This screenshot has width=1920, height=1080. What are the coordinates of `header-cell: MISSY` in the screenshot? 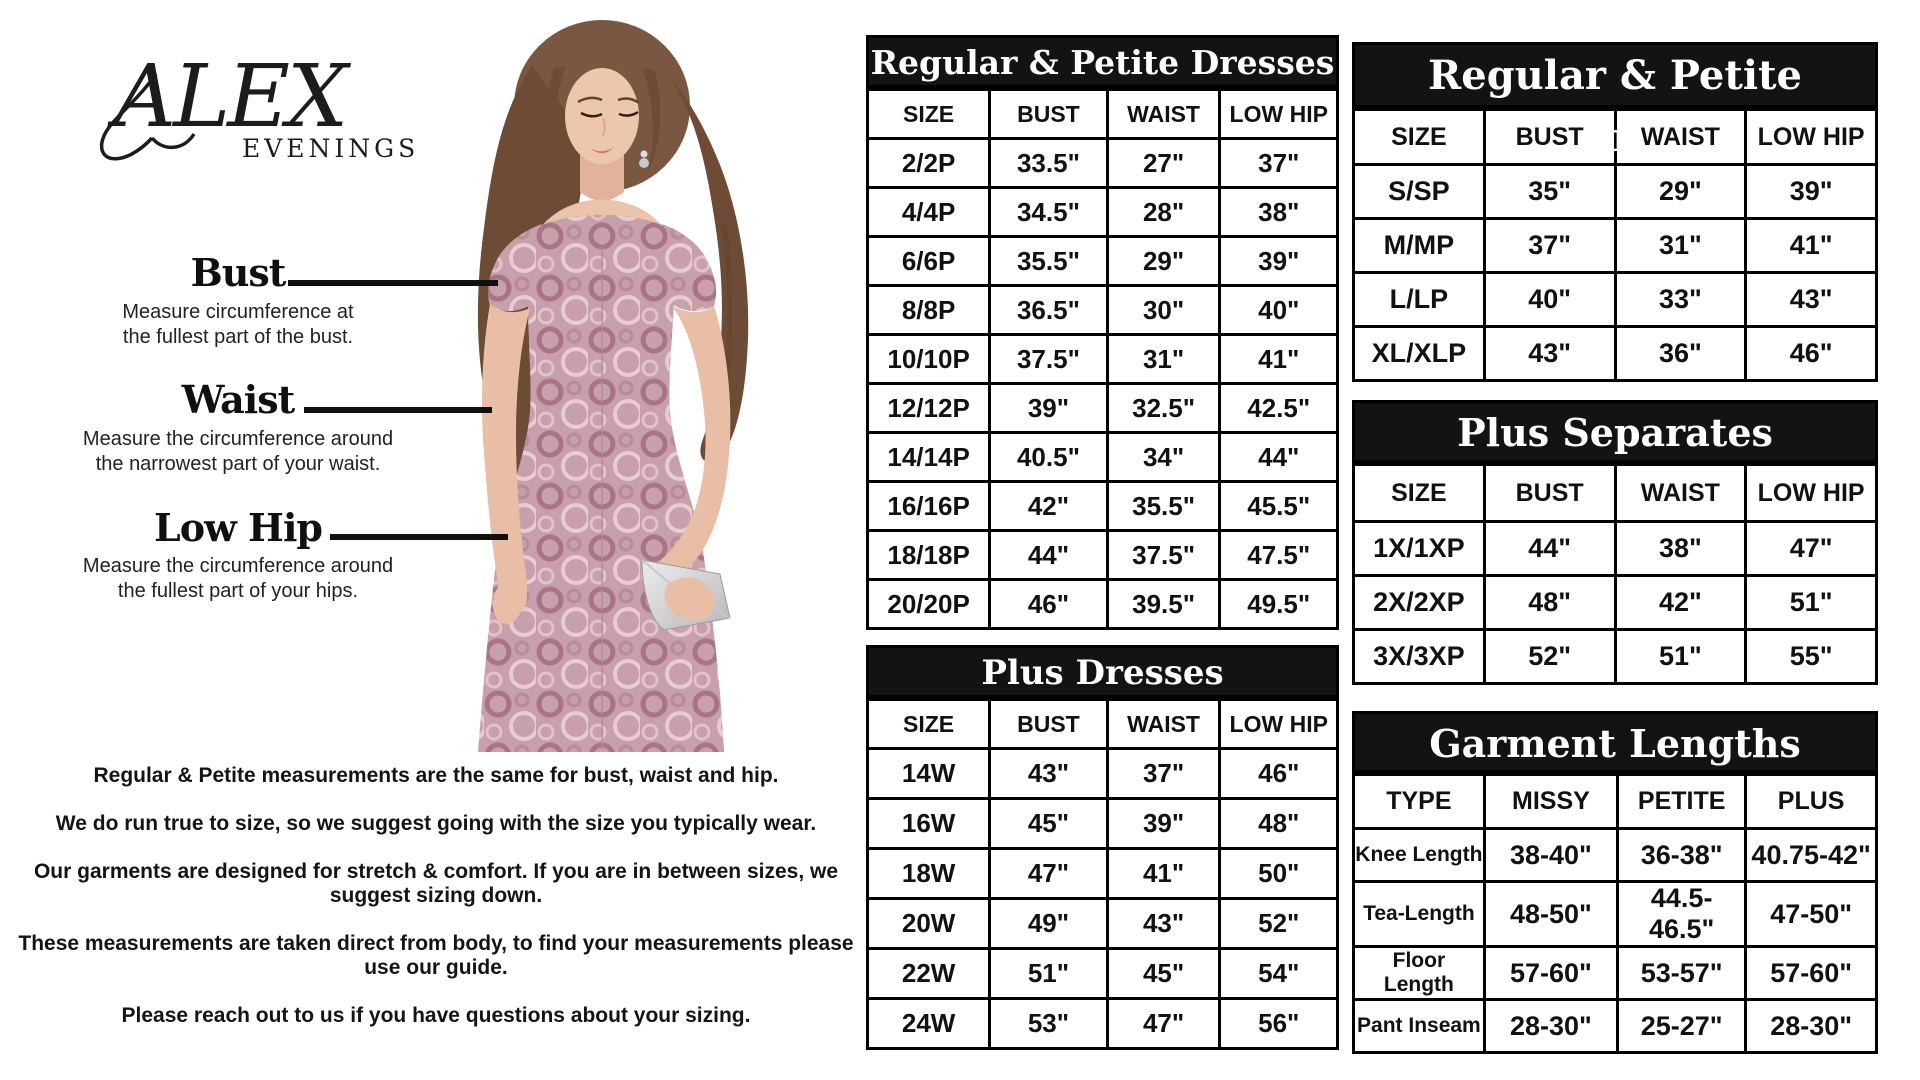 It's located at (1551, 801).